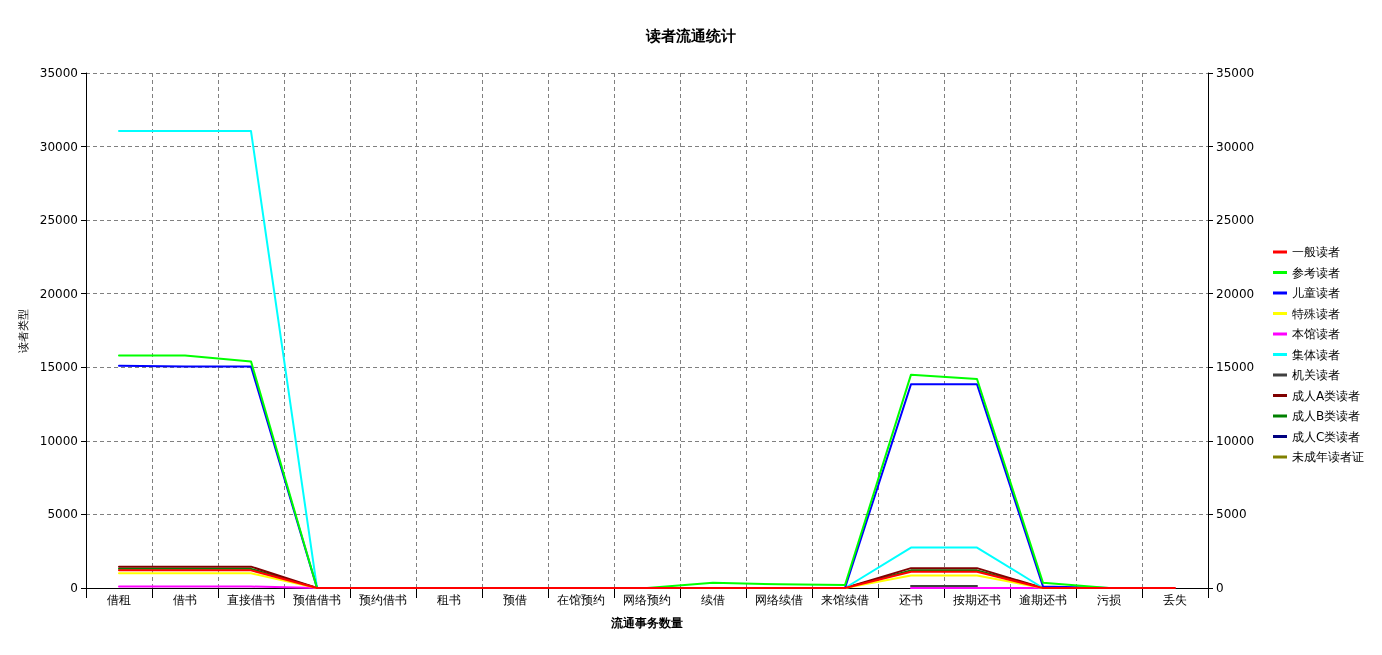 The image size is (1382, 655). What do you see at coordinates (1328, 457) in the screenshot?
I see `legend-label: 未成年读者证` at bounding box center [1328, 457].